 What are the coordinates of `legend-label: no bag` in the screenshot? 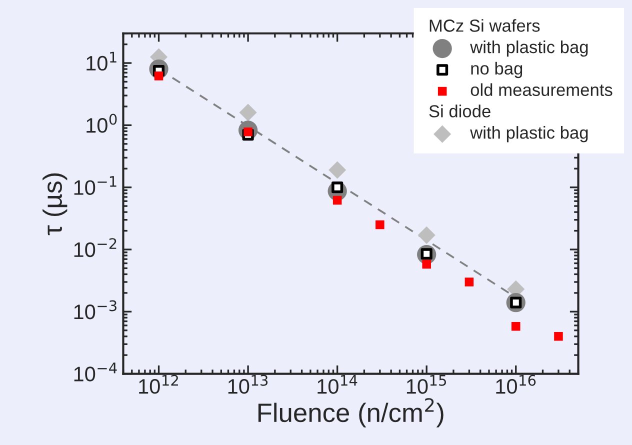 It's located at (496, 70).